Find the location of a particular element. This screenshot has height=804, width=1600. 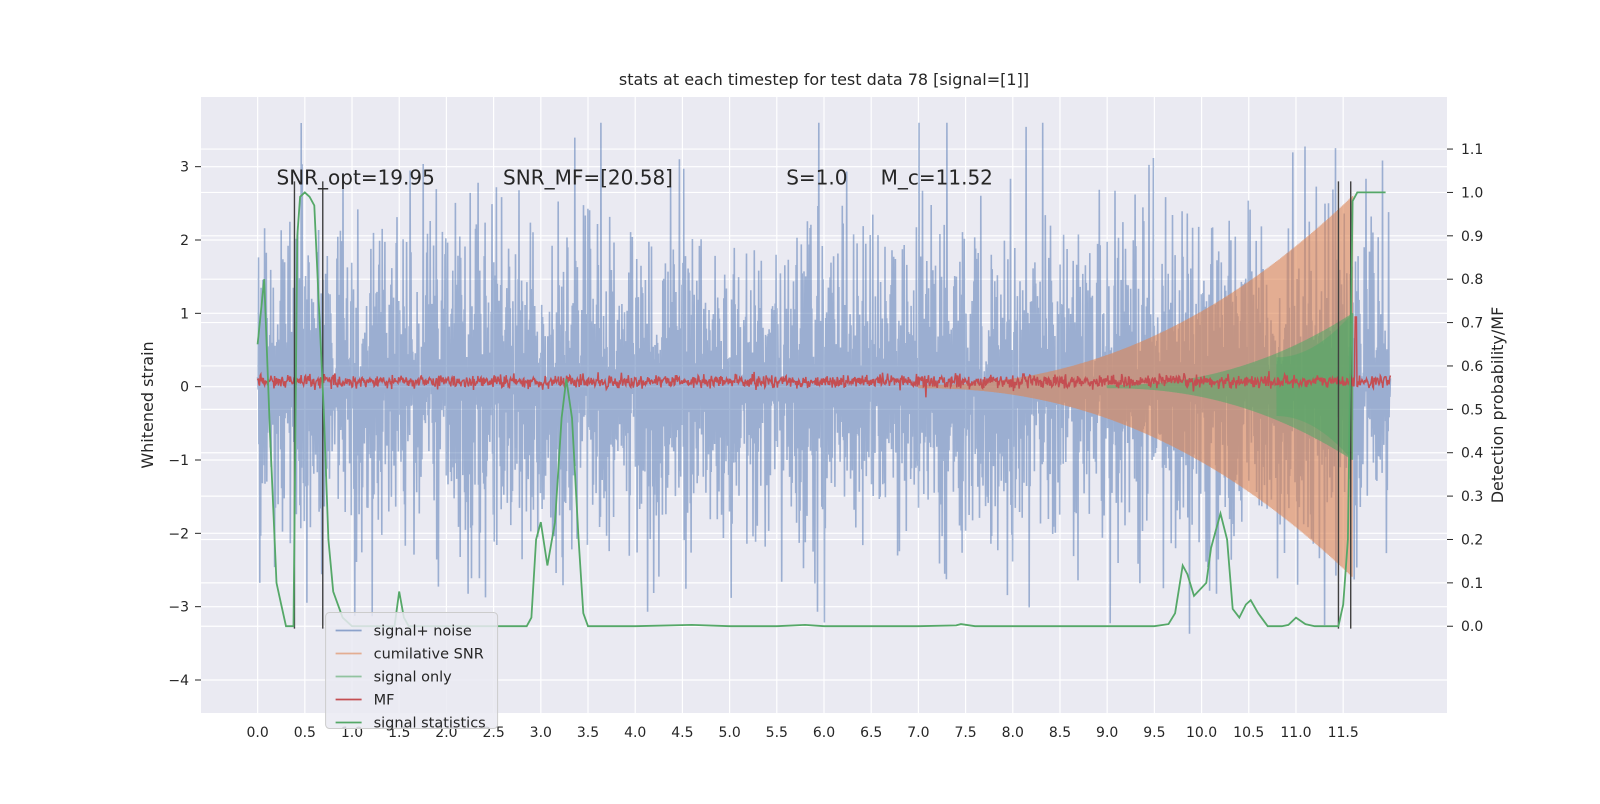

y2-tick-label: 0.8 is located at coordinates (1472, 280).